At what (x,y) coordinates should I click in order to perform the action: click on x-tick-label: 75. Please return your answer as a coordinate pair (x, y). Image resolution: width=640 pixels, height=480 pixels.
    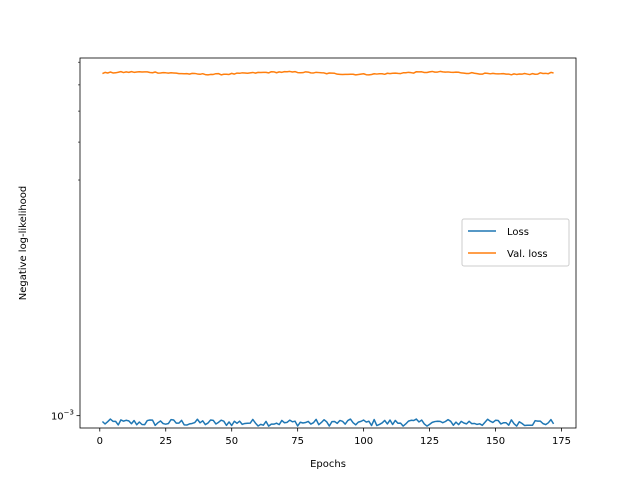
    Looking at the image, I should click on (297, 441).